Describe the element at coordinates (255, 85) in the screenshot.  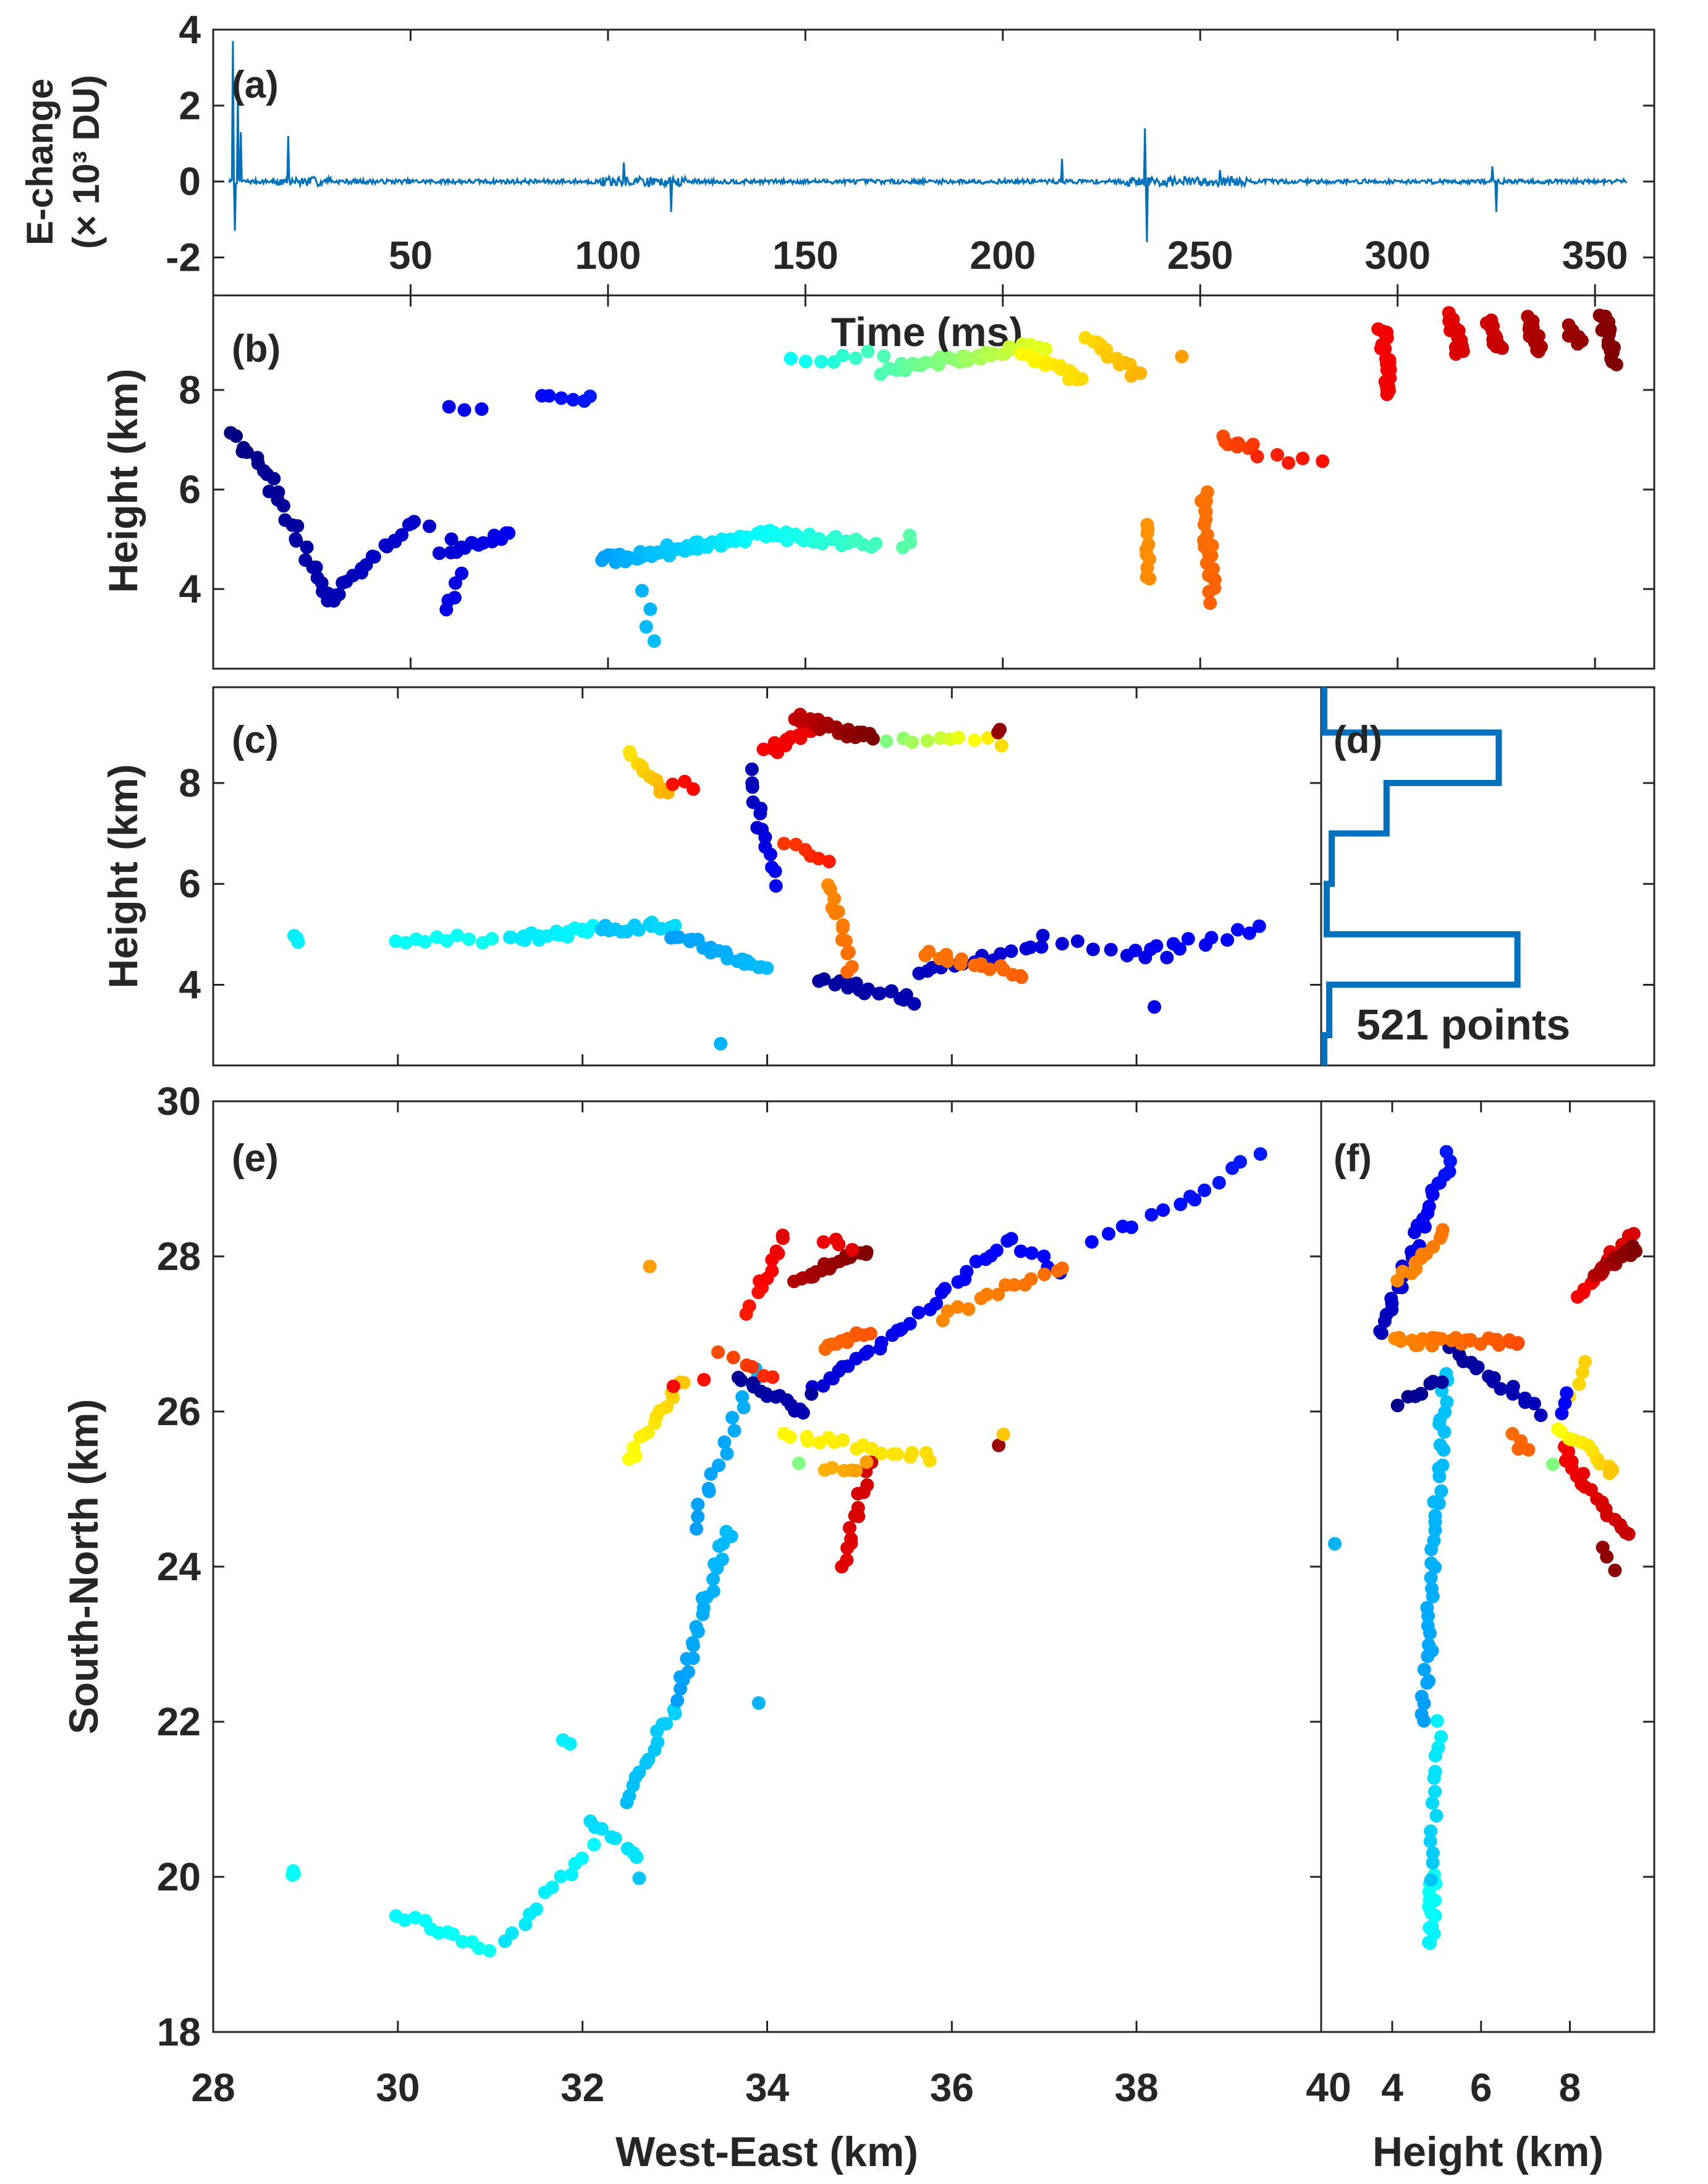
I see `panel-a-label: (a)` at that location.